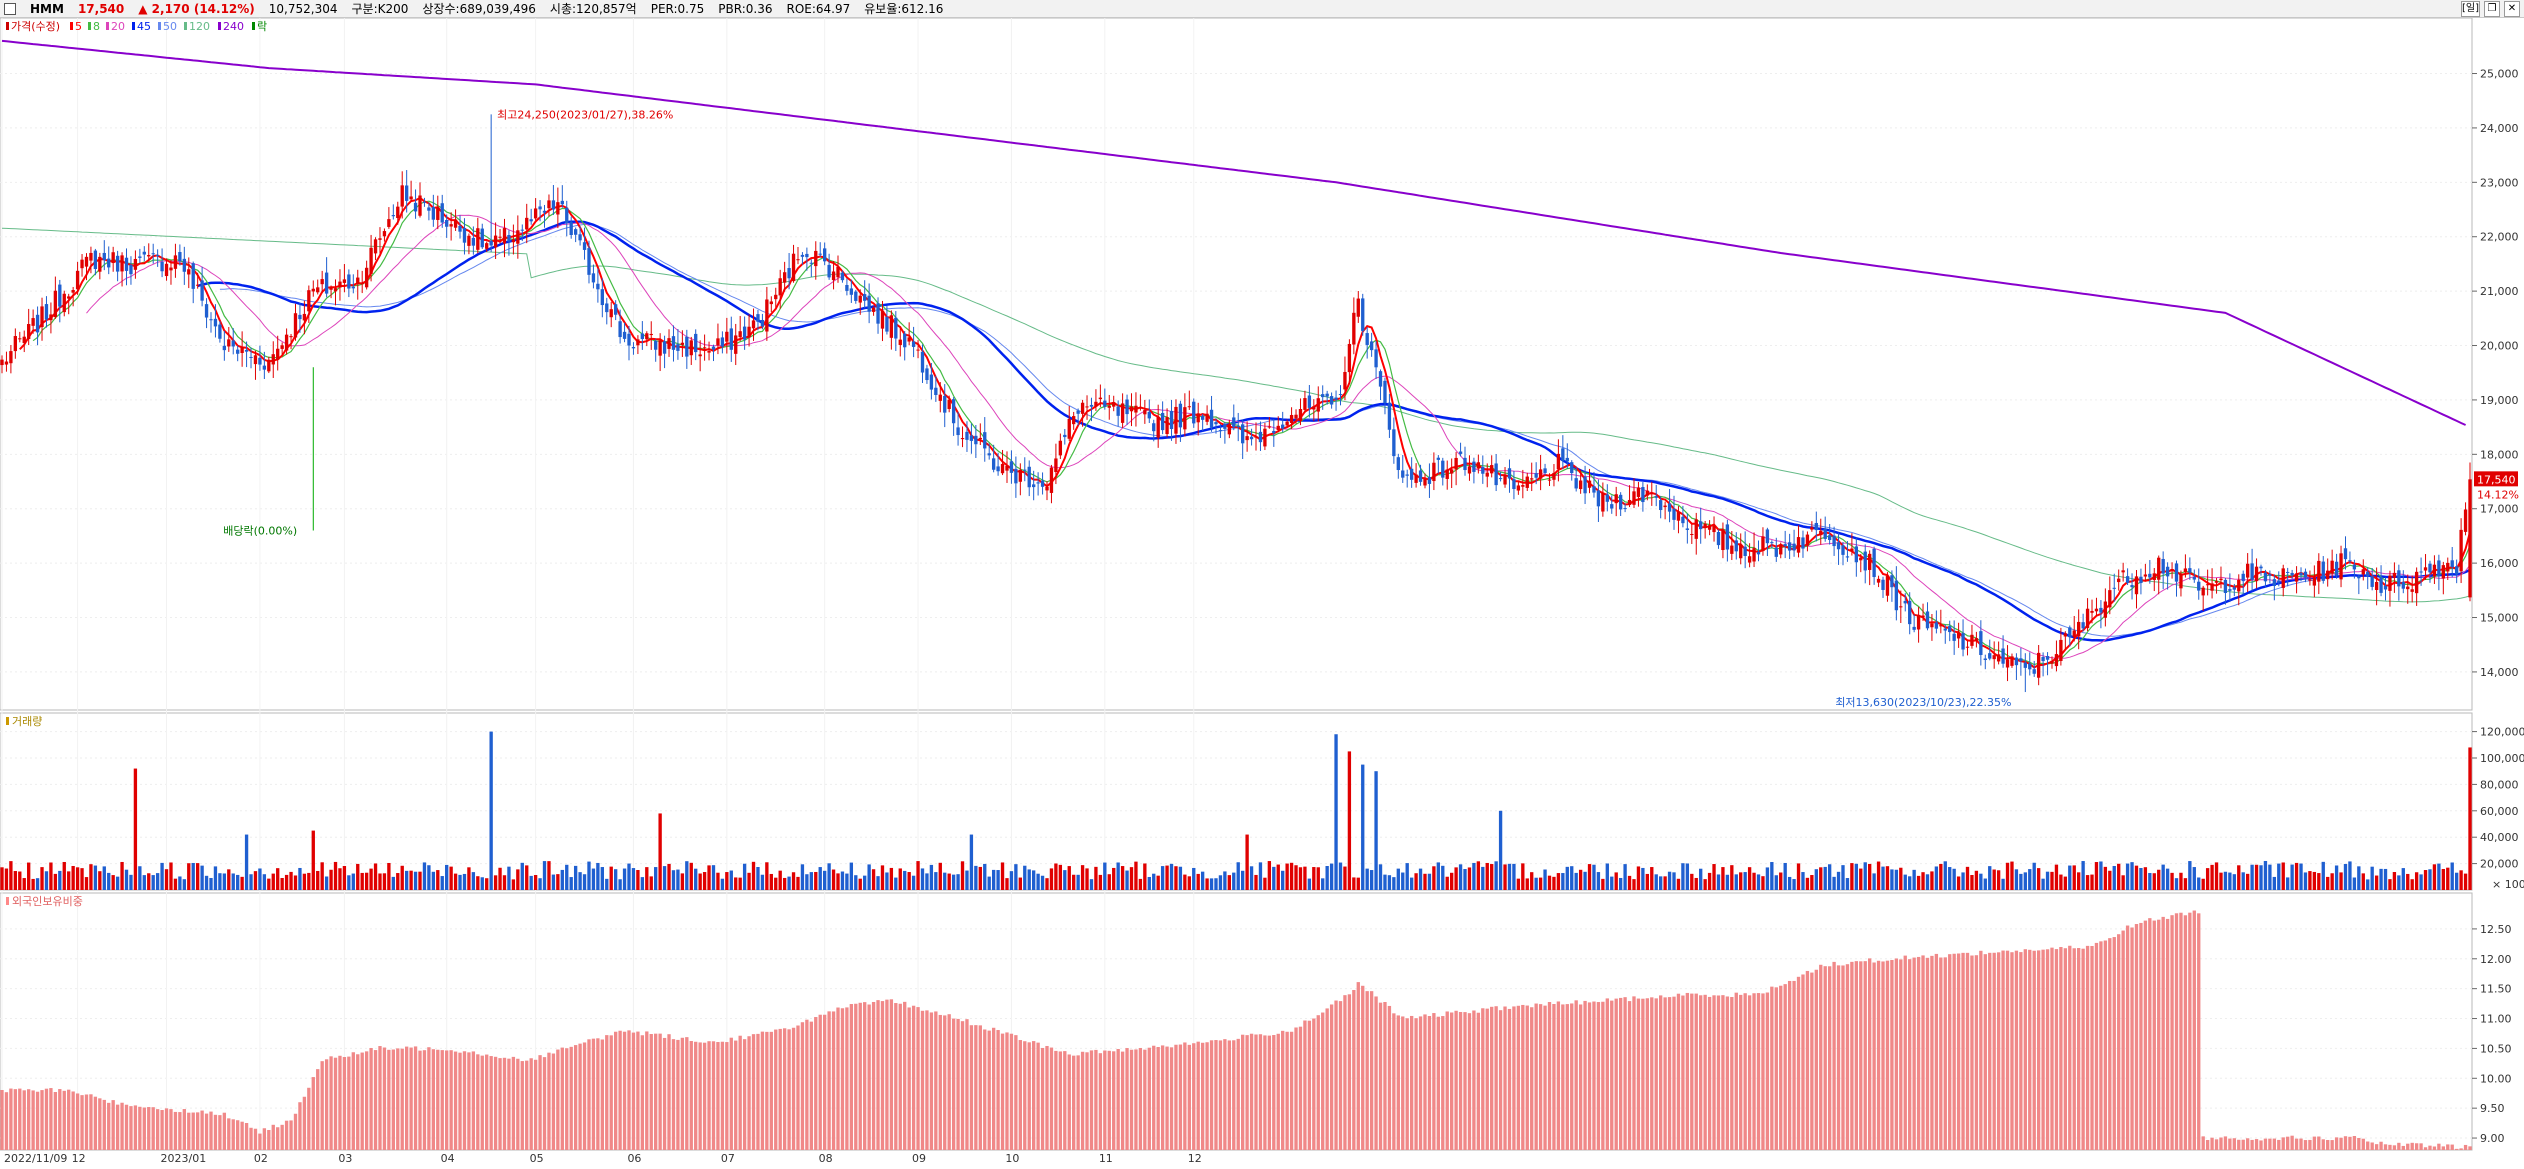 This screenshot has width=2524, height=1169. Describe the element at coordinates (745, 8) in the screenshot. I see `pbr-label: PBR:0.36` at that location.